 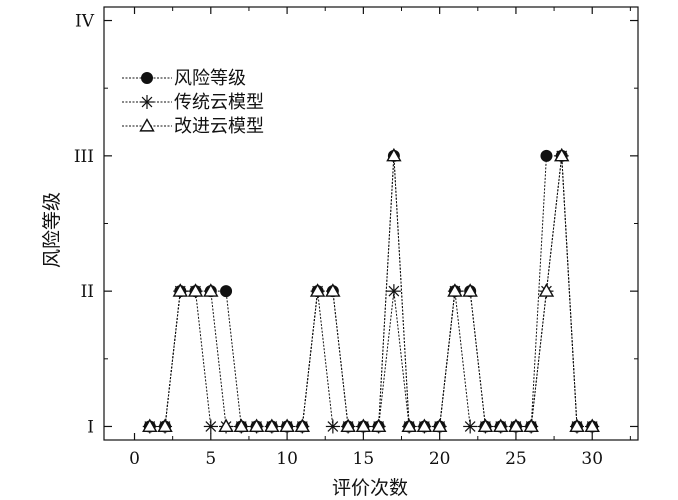 I want to click on y-tick-label: III, so click(x=84, y=157).